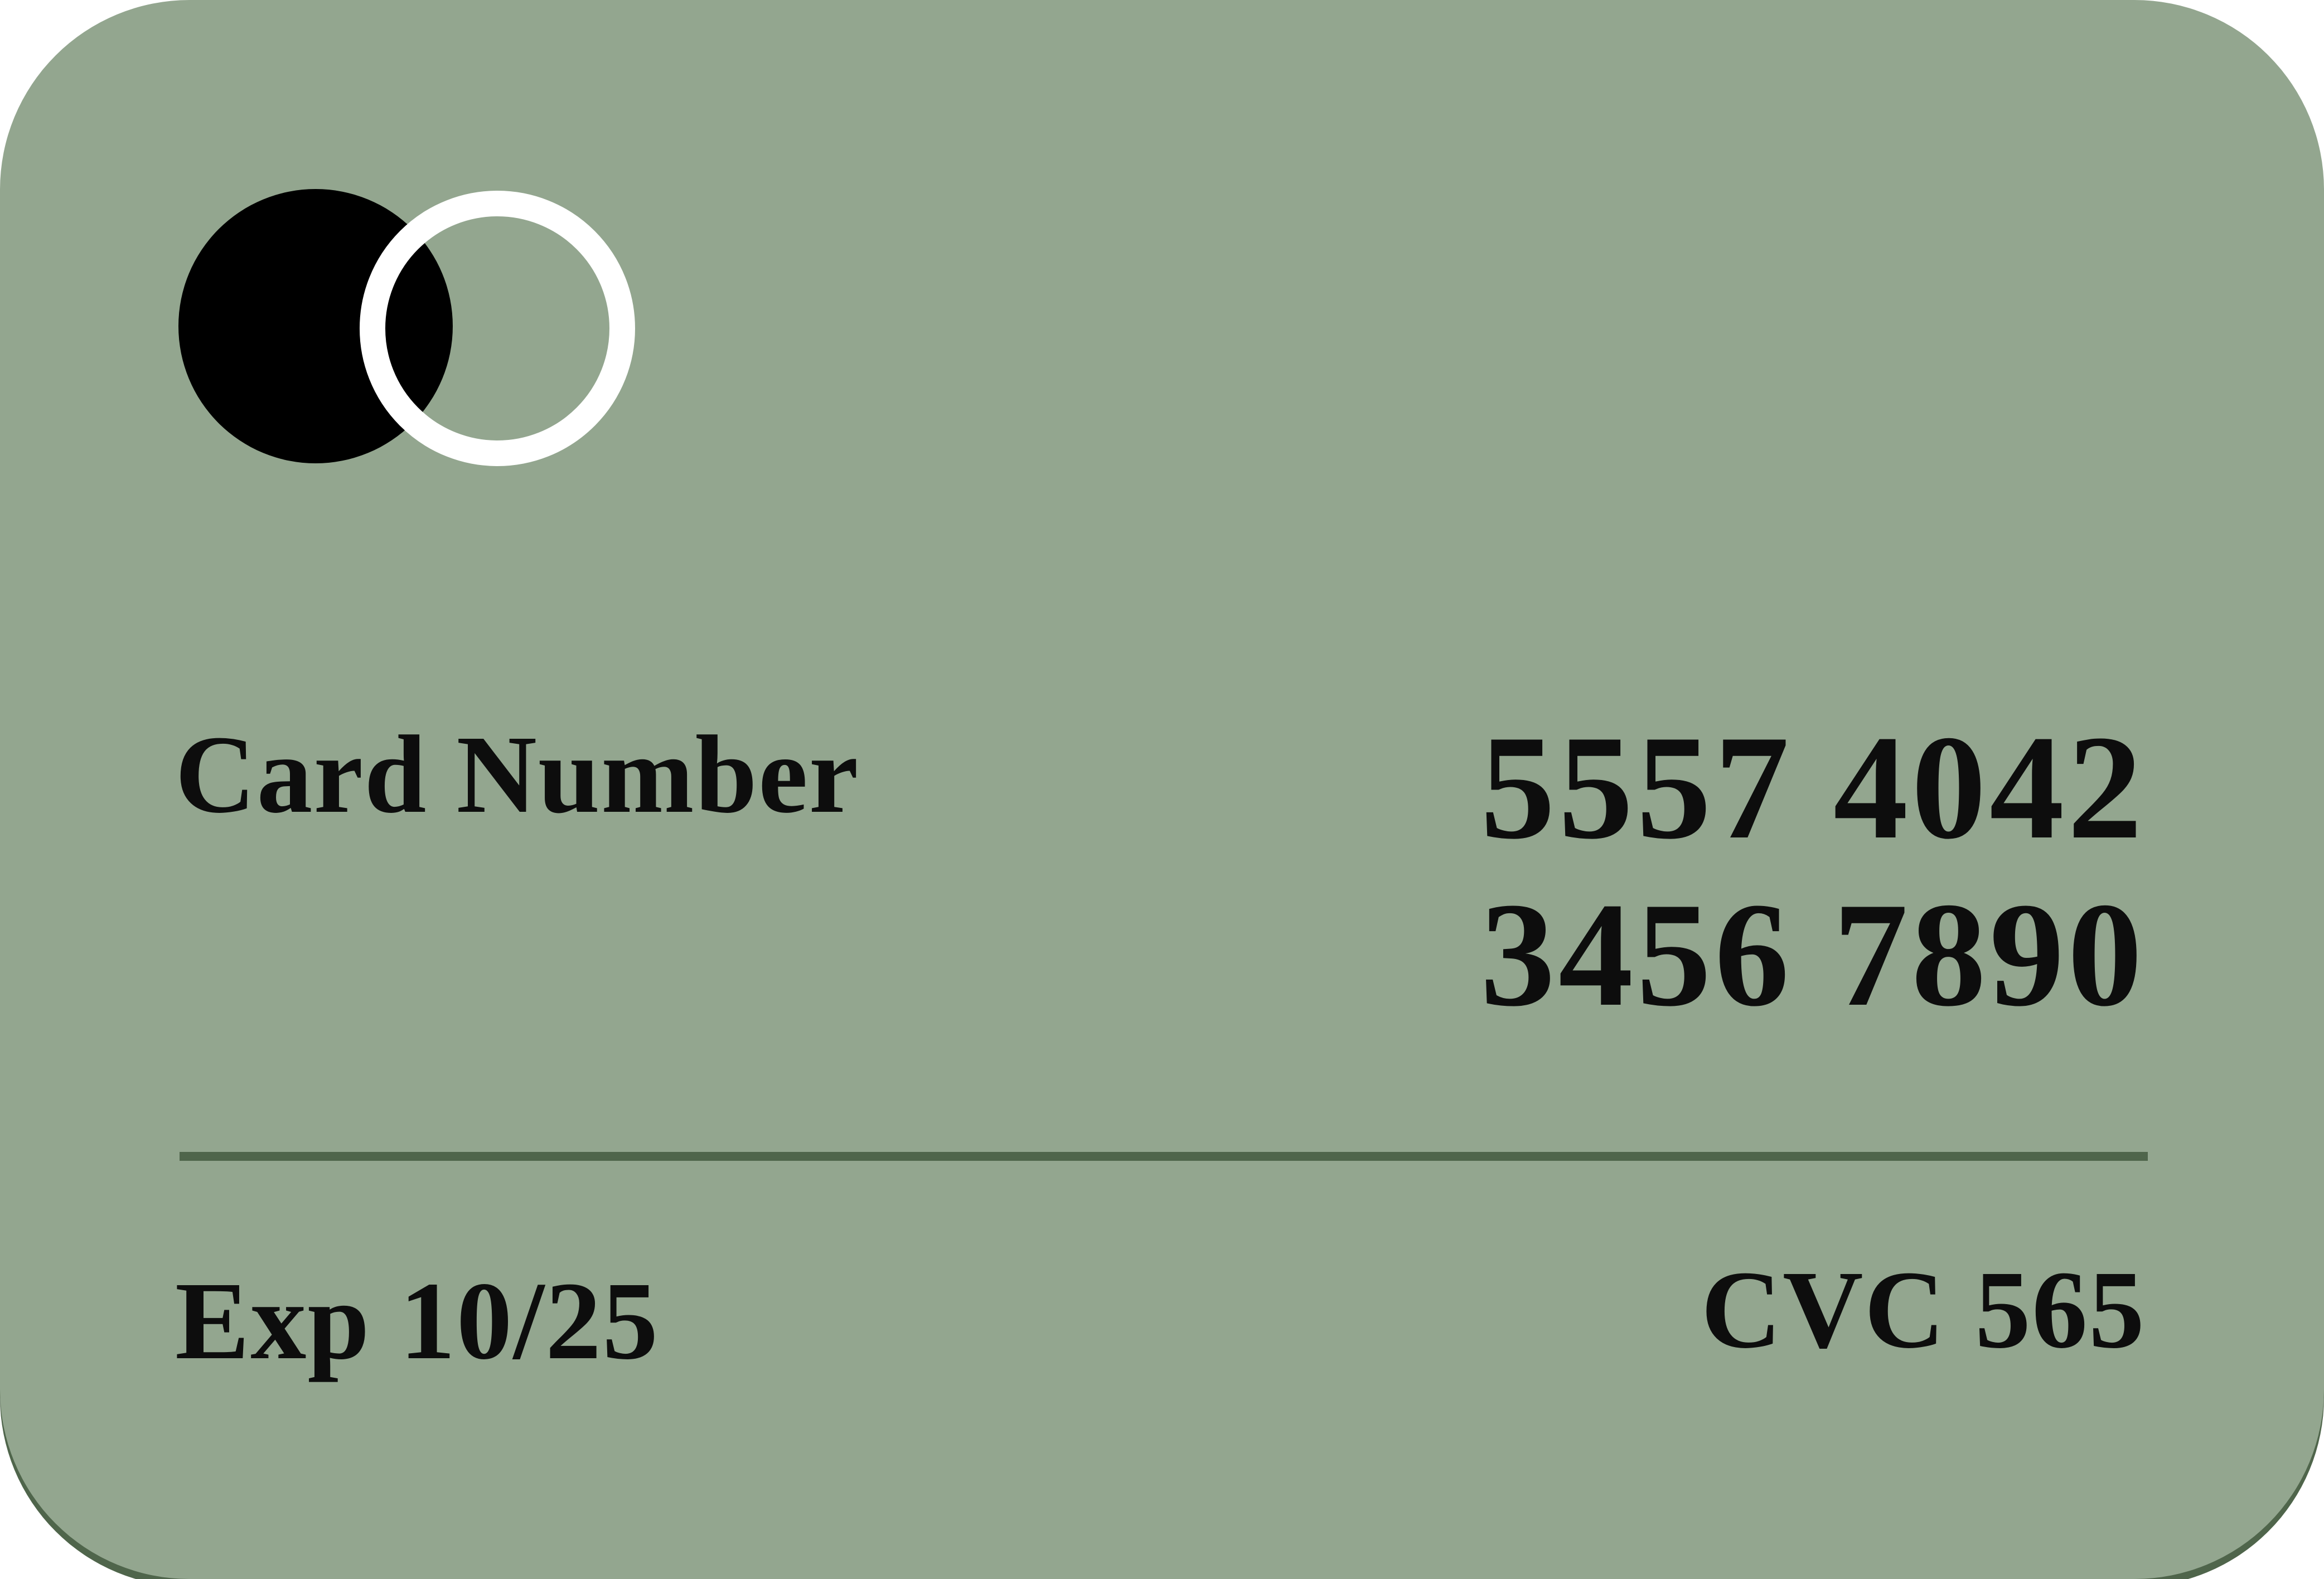  What do you see at coordinates (1164, 1156) in the screenshot?
I see `divider` at bounding box center [1164, 1156].